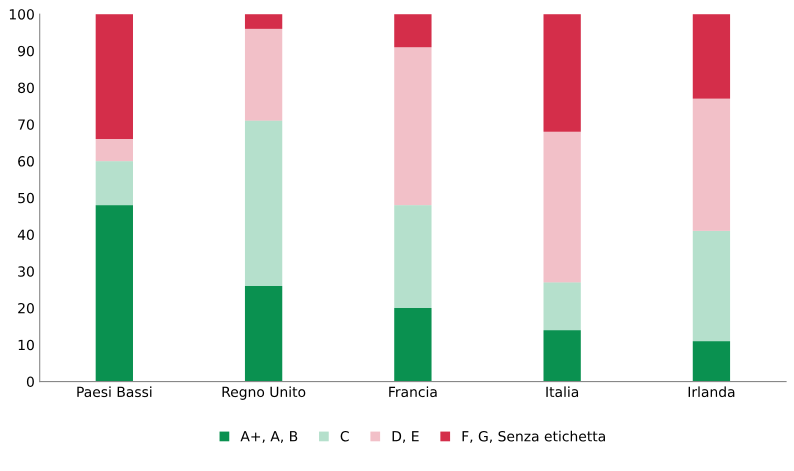  What do you see at coordinates (562, 392) in the screenshot?
I see `x-tick-label: Italia` at bounding box center [562, 392].